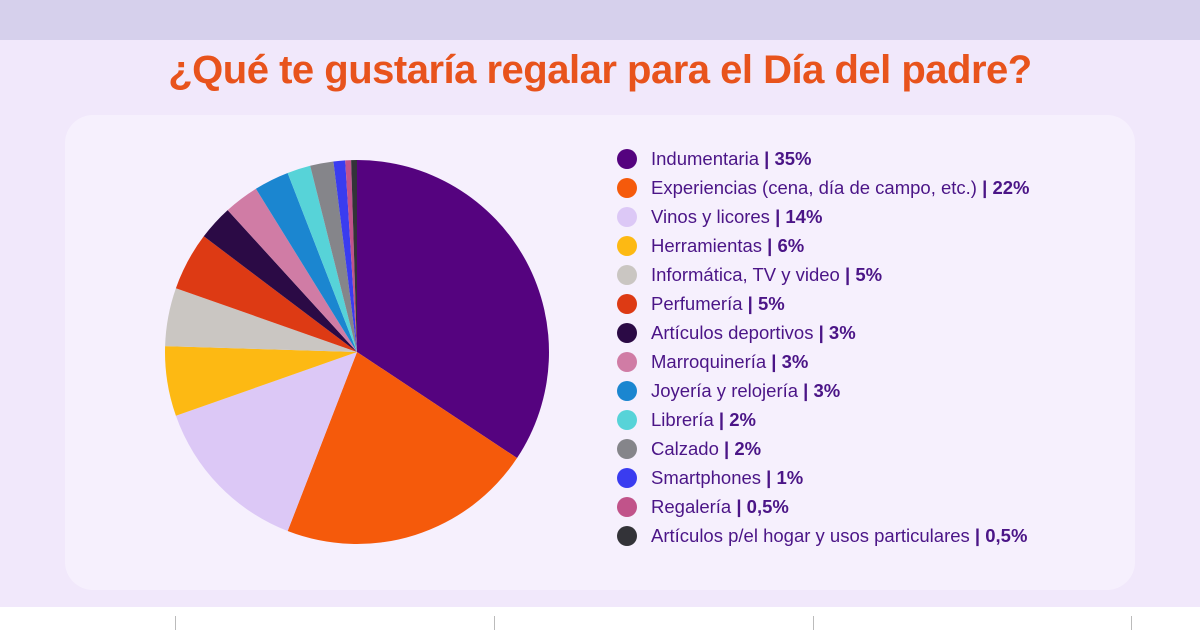 The width and height of the screenshot is (1200, 630). I want to click on legend-label: Marroquinería | 3%, so click(729, 362).